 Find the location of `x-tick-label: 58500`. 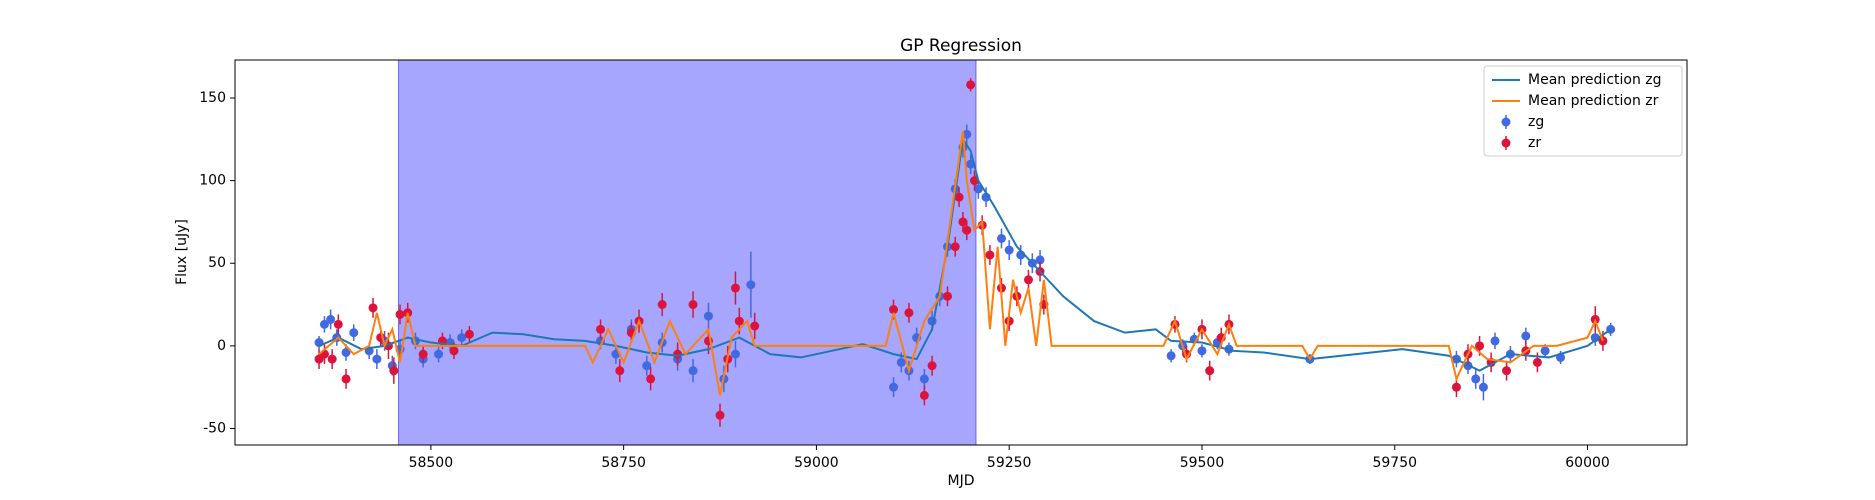

x-tick-label: 58500 is located at coordinates (431, 463).